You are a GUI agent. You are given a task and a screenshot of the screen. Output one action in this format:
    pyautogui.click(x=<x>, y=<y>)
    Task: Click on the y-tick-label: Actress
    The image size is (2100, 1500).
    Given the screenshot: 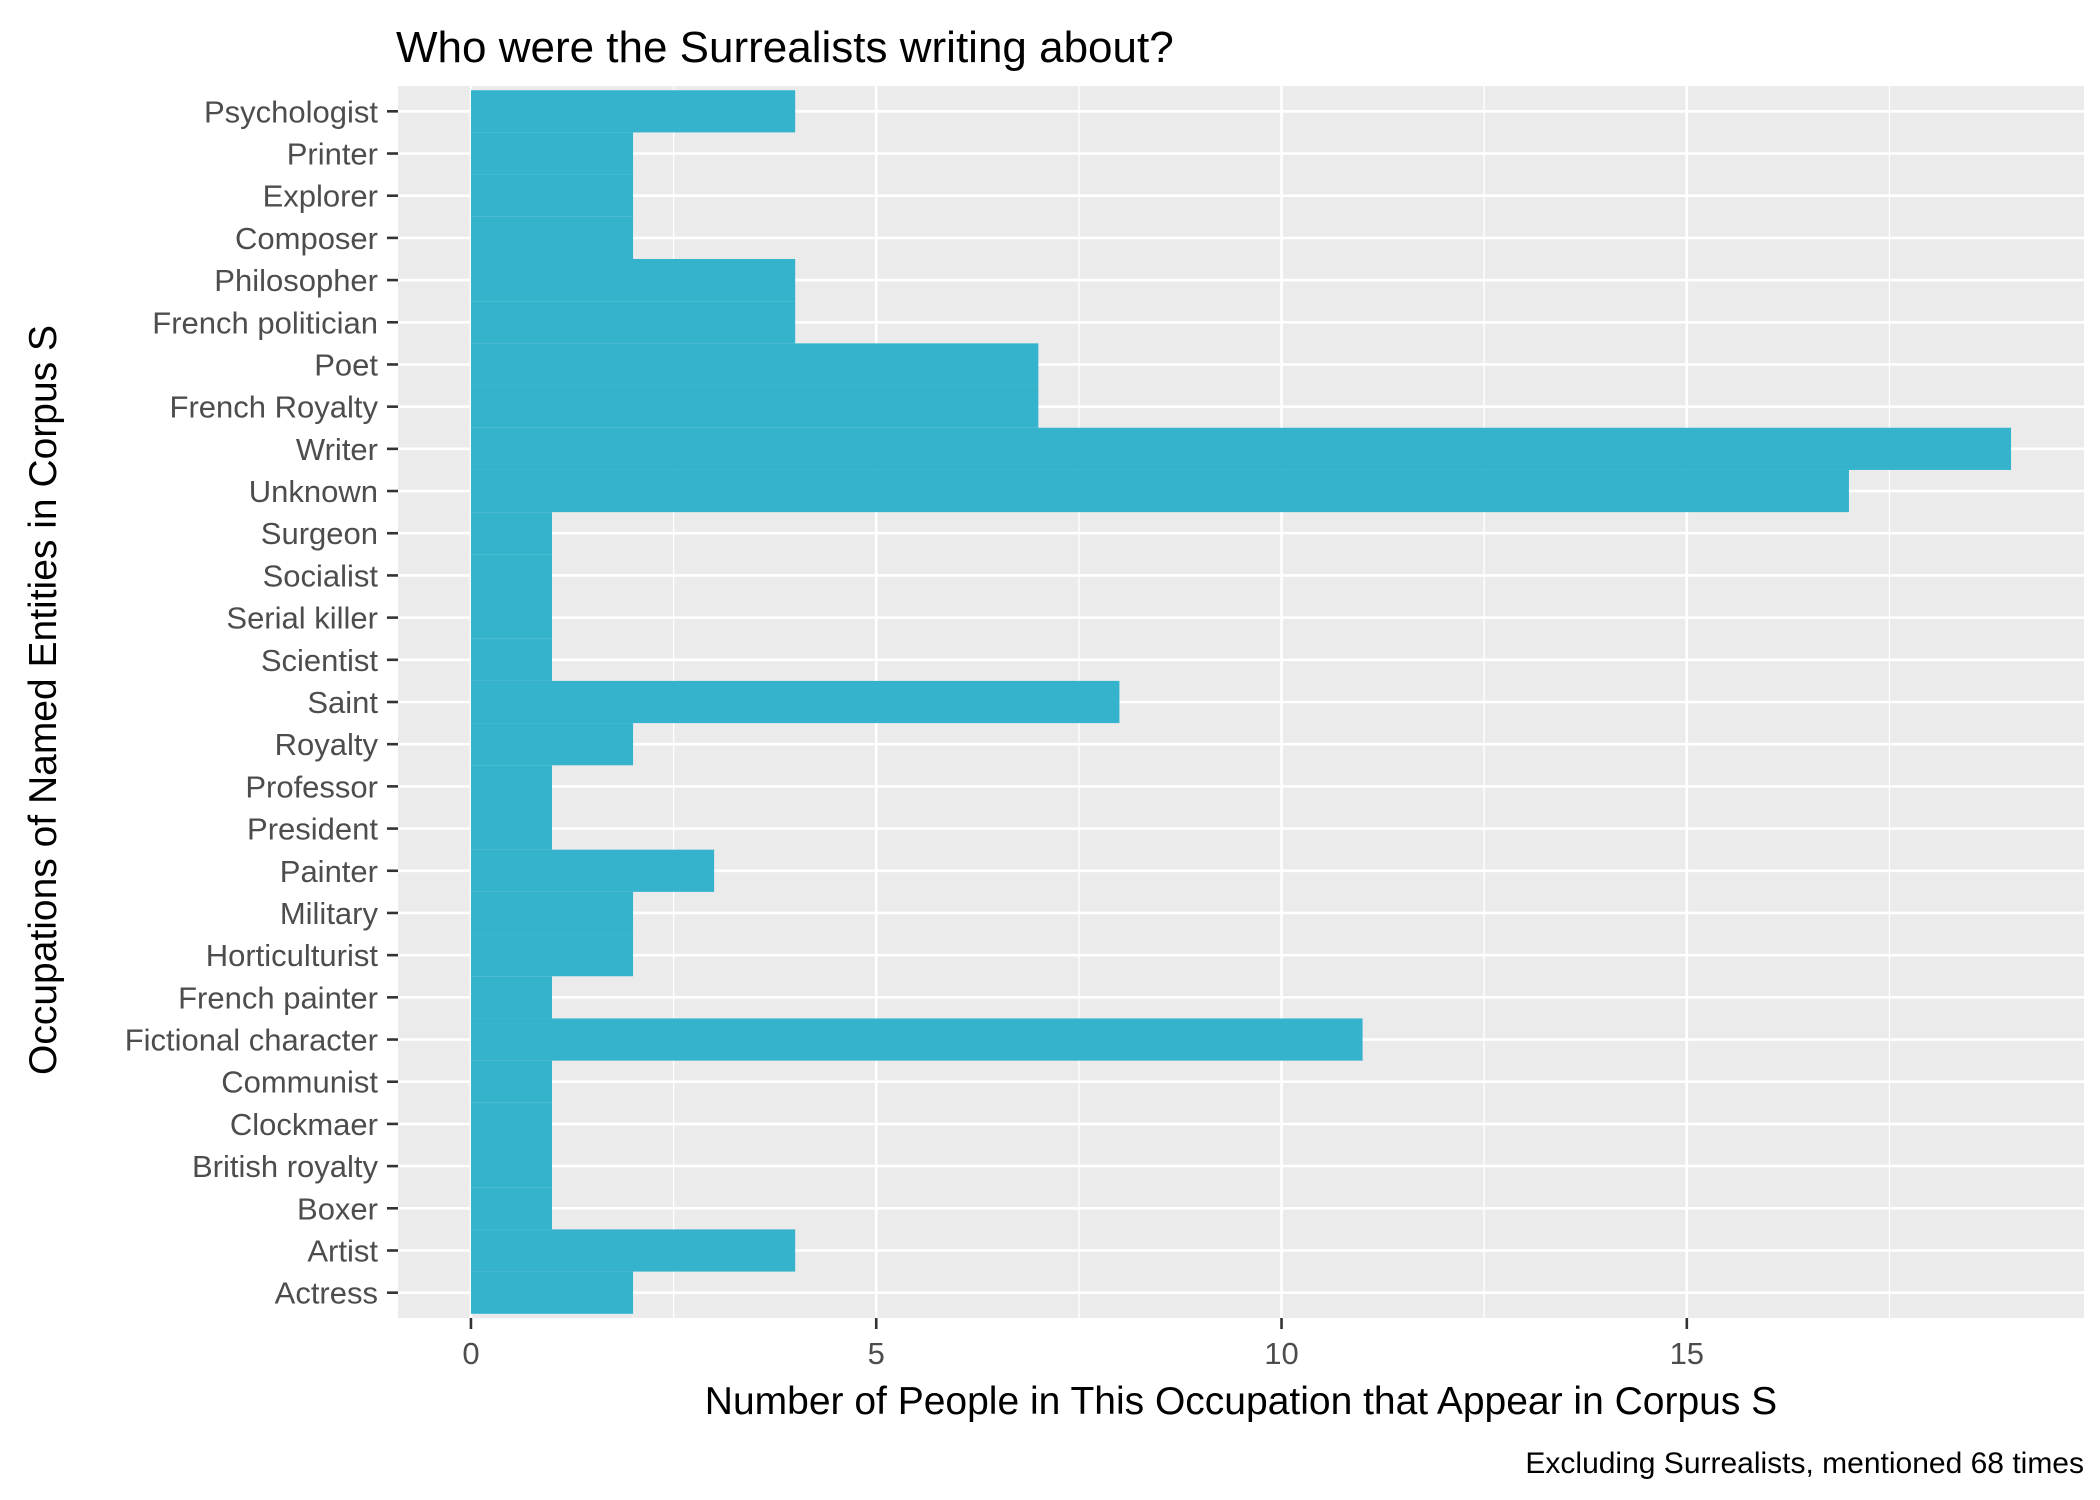 What is the action you would take?
    pyautogui.click(x=326, y=1293)
    